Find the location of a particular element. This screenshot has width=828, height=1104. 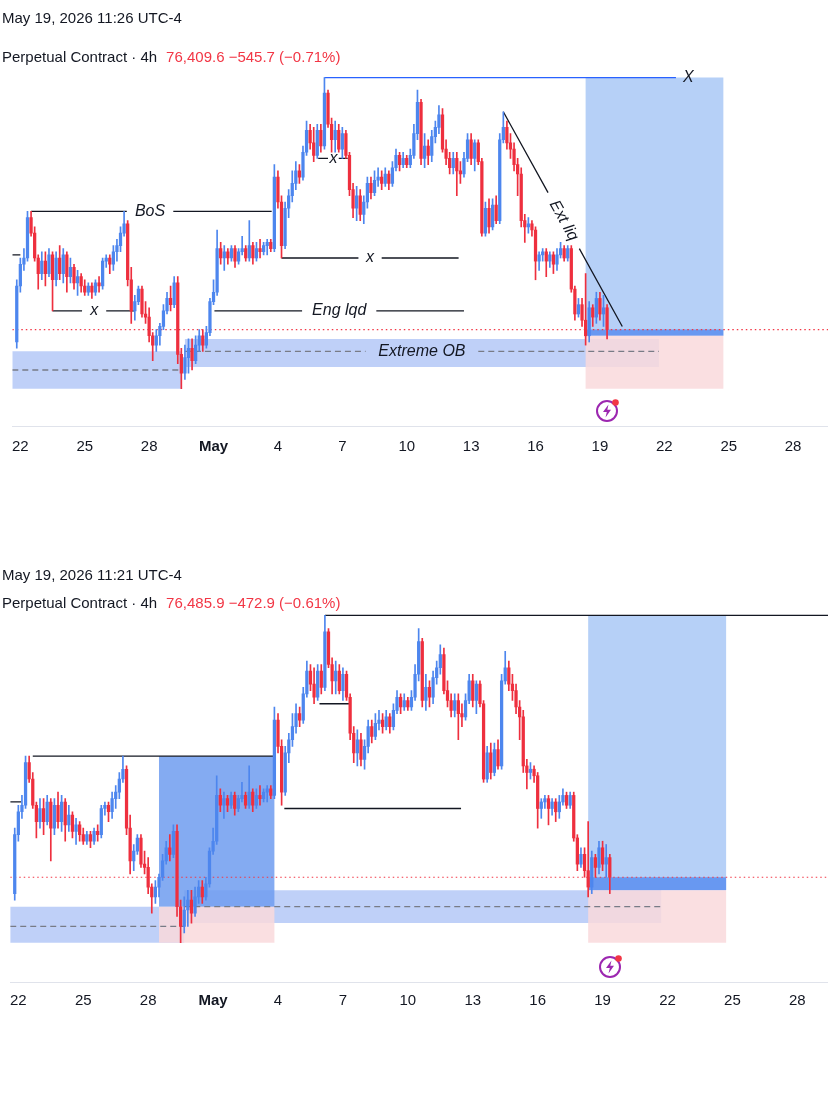

text: 76,485.9 −472.9 (−0.61%) is located at coordinates (253, 602).